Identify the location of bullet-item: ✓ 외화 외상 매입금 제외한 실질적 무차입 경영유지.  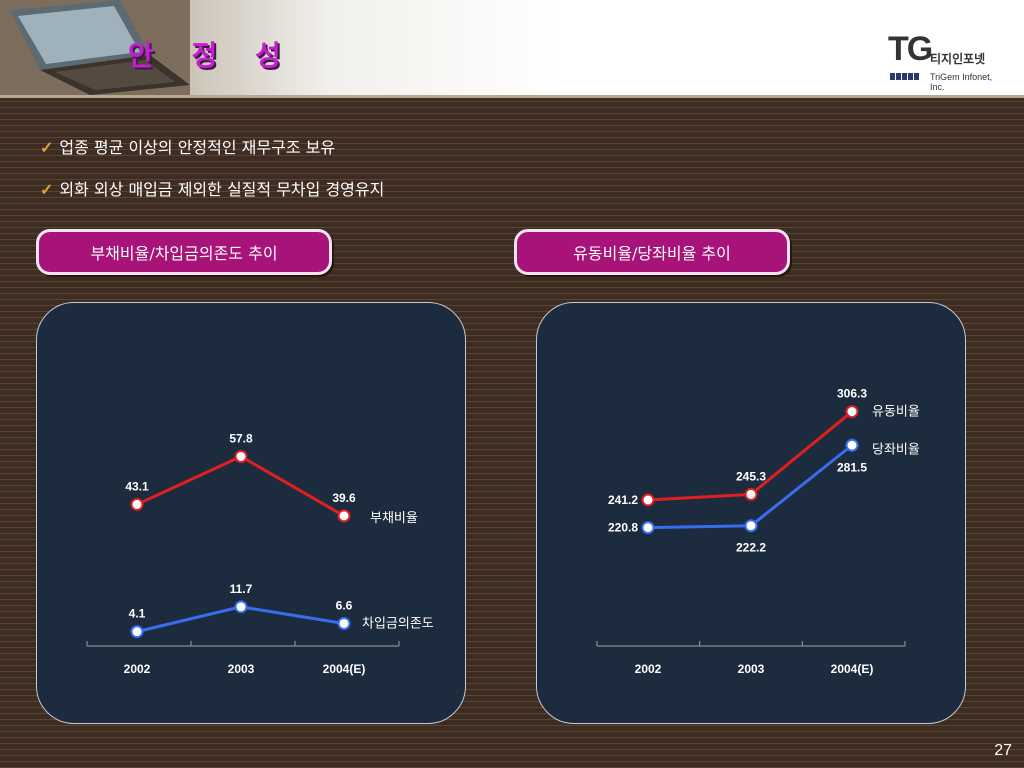
(212, 188).